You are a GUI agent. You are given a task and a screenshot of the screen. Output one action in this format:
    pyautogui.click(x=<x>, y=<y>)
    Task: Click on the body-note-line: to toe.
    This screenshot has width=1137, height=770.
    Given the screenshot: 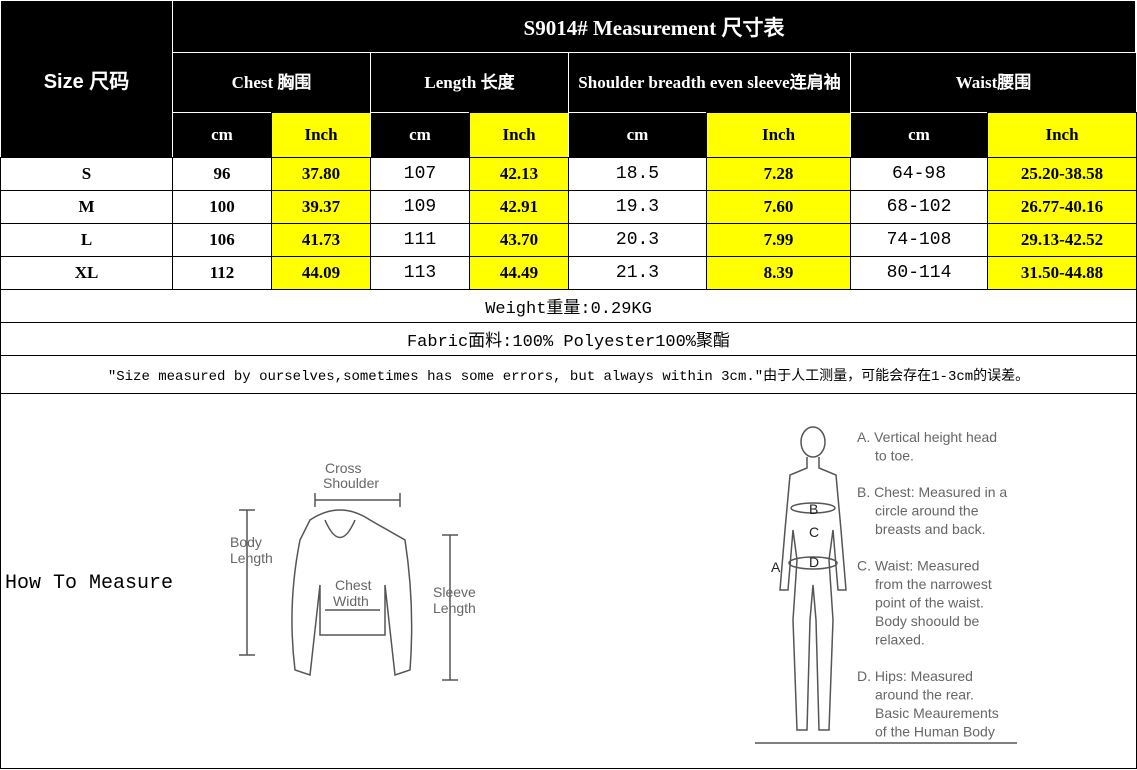 What is the action you would take?
    pyautogui.click(x=894, y=456)
    